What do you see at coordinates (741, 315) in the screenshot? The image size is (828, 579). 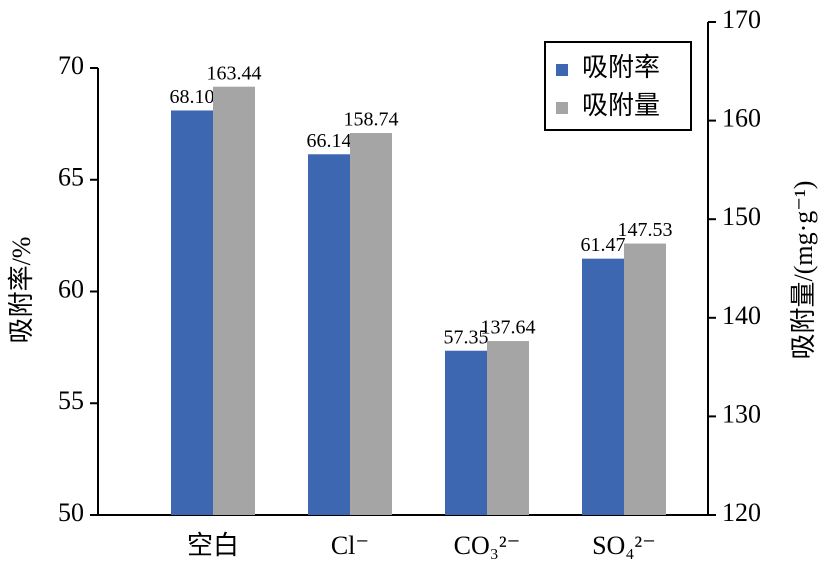 I see `y2-tick-label: 140` at bounding box center [741, 315].